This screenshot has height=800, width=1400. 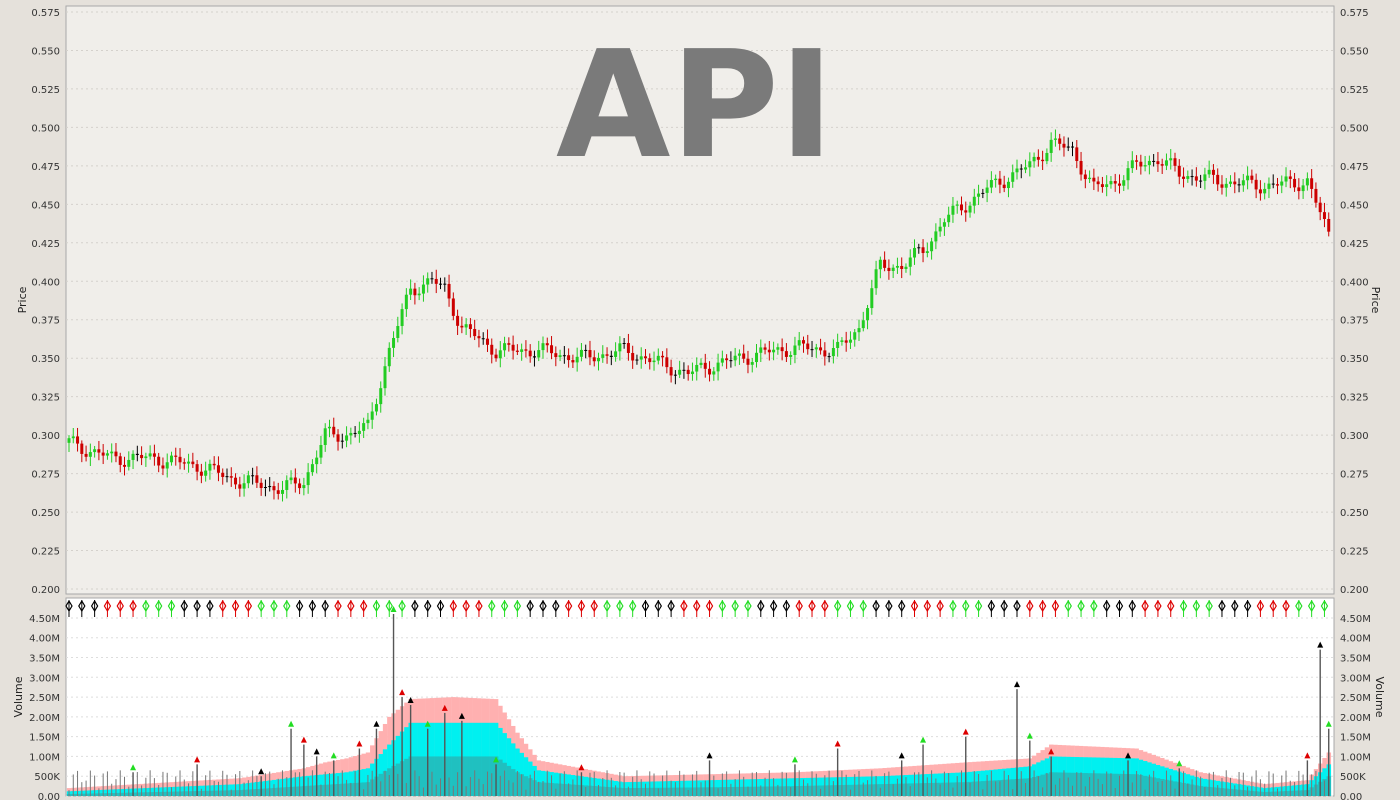 I want to click on volume-tick-label-left: 3.00M, so click(x=44, y=678).